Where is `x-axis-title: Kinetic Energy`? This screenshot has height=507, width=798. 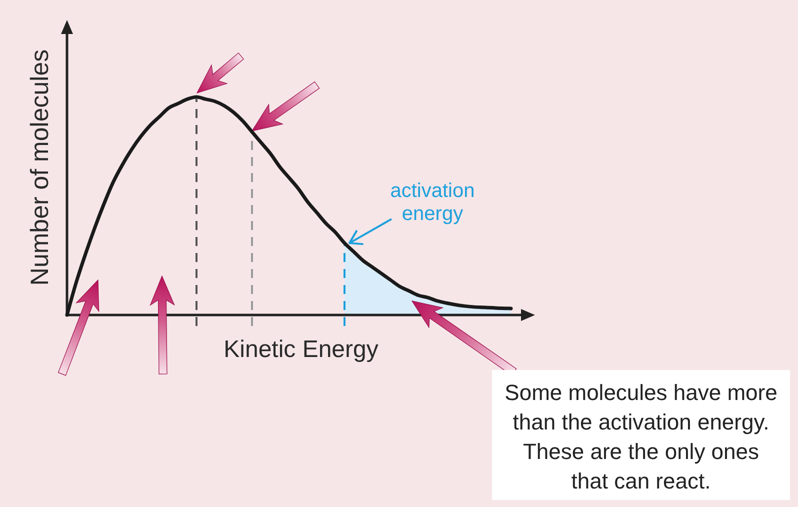
x-axis-title: Kinetic Energy is located at coordinates (301, 349).